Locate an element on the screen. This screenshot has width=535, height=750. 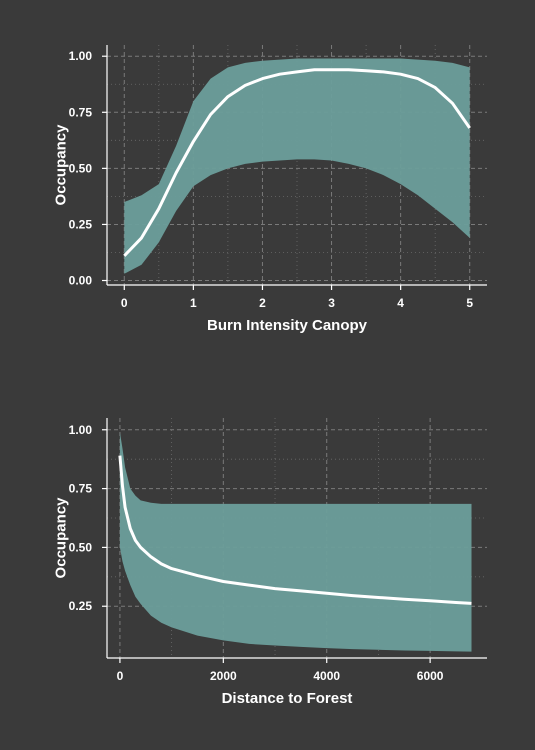
x-tick-label: 4000 is located at coordinates (326, 676).